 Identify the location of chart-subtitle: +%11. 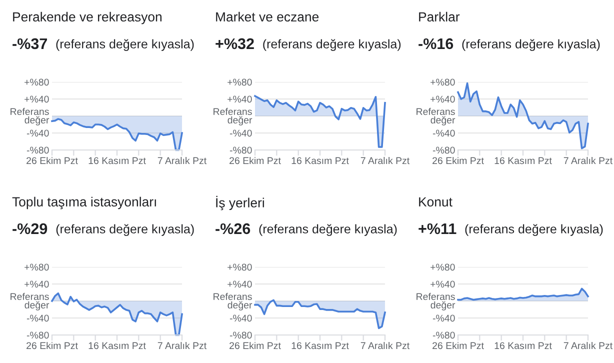
(437, 228).